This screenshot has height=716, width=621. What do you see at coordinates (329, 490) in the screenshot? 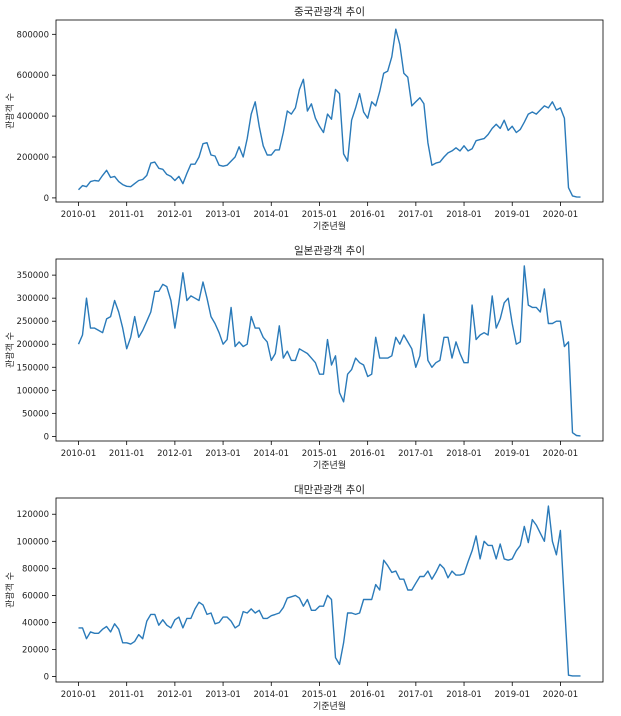
I see `chart-title: 대만관광객 추이` at bounding box center [329, 490].